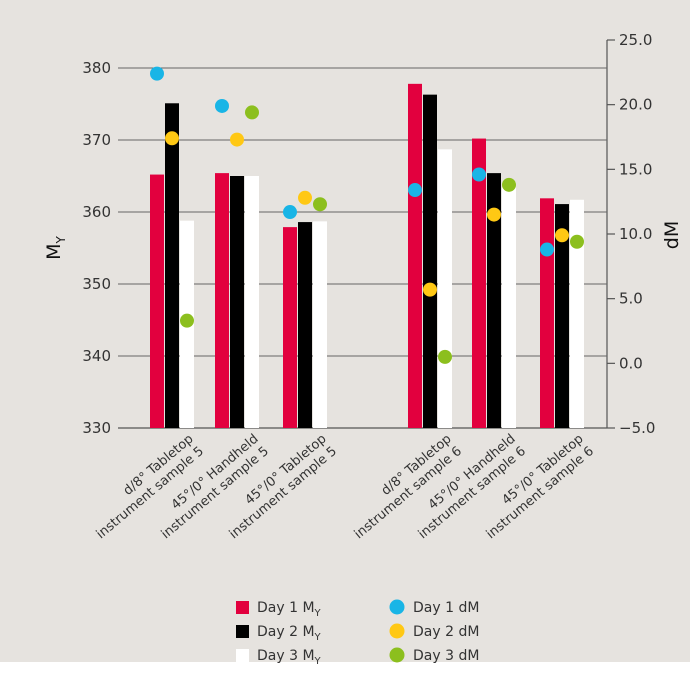  What do you see at coordinates (631, 363) in the screenshot?
I see `right-tick-label: 0.0` at bounding box center [631, 363].